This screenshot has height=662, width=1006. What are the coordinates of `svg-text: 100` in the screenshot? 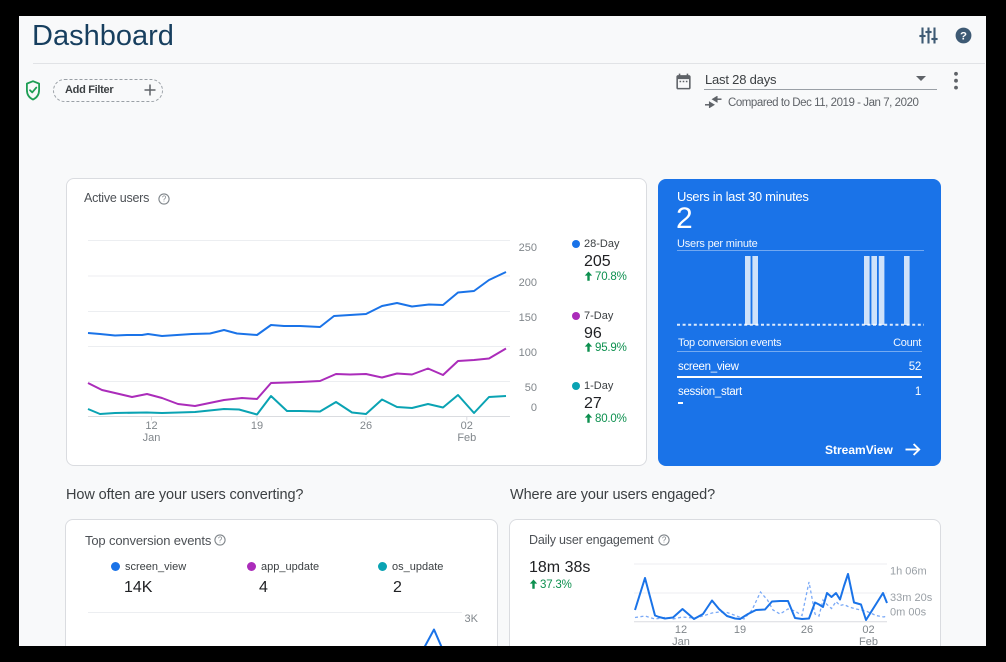 It's located at (528, 353).